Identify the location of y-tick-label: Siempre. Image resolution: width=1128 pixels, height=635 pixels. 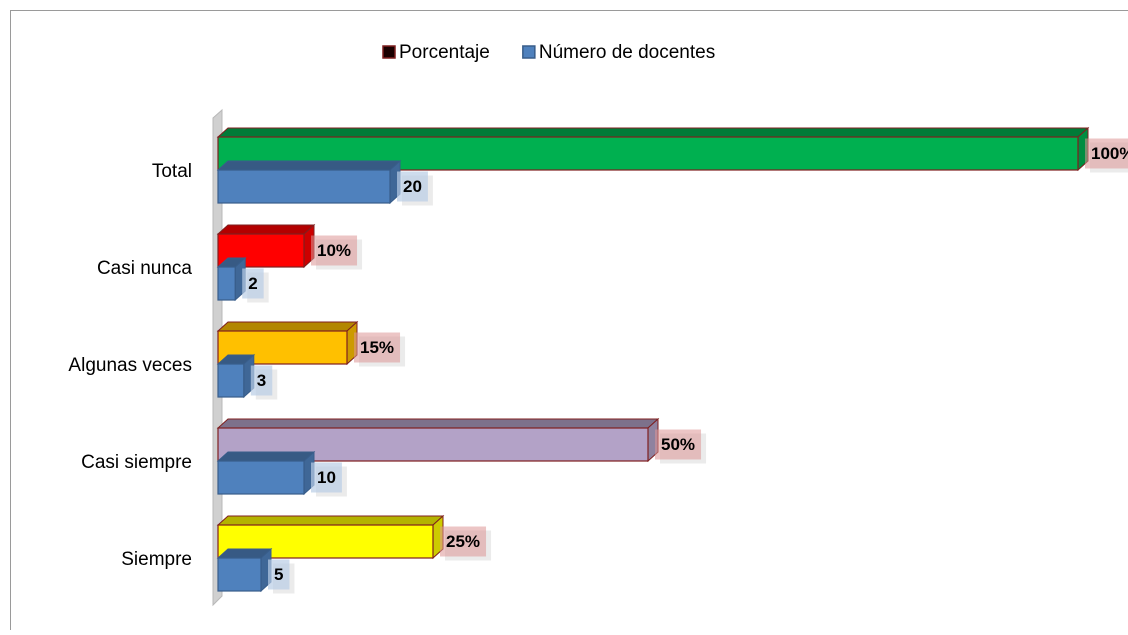
(156, 559).